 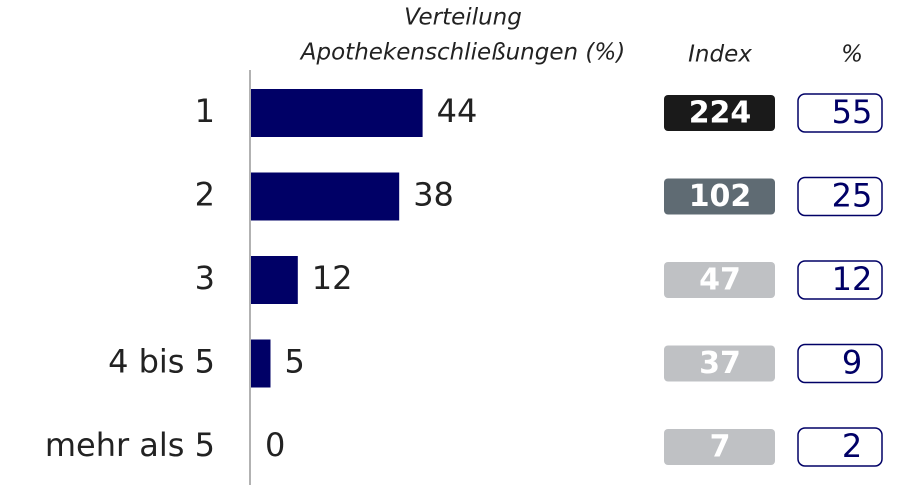 I want to click on chart-title: Apothekenschließungen (%), so click(x=462, y=53).